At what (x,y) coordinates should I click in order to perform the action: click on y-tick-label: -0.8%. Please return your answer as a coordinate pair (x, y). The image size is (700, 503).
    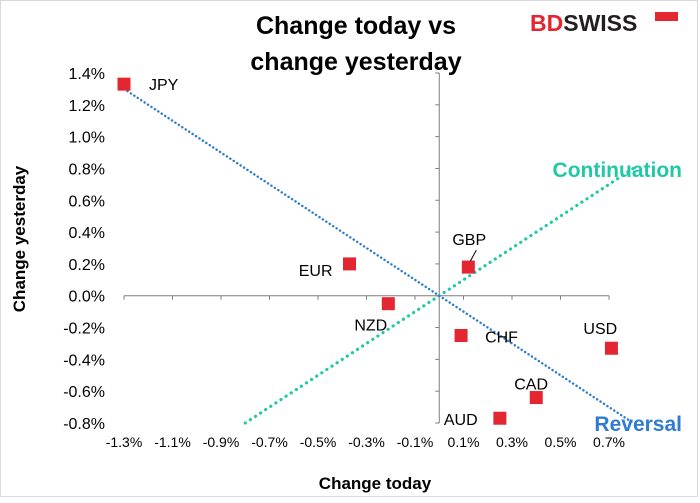
    Looking at the image, I should click on (84, 424).